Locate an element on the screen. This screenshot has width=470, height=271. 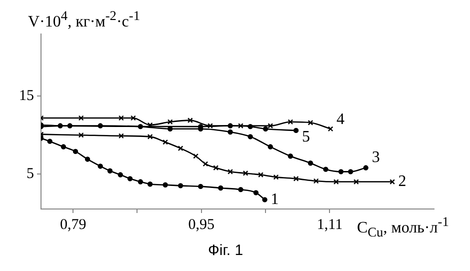
series-label: 2 is located at coordinates (402, 181).